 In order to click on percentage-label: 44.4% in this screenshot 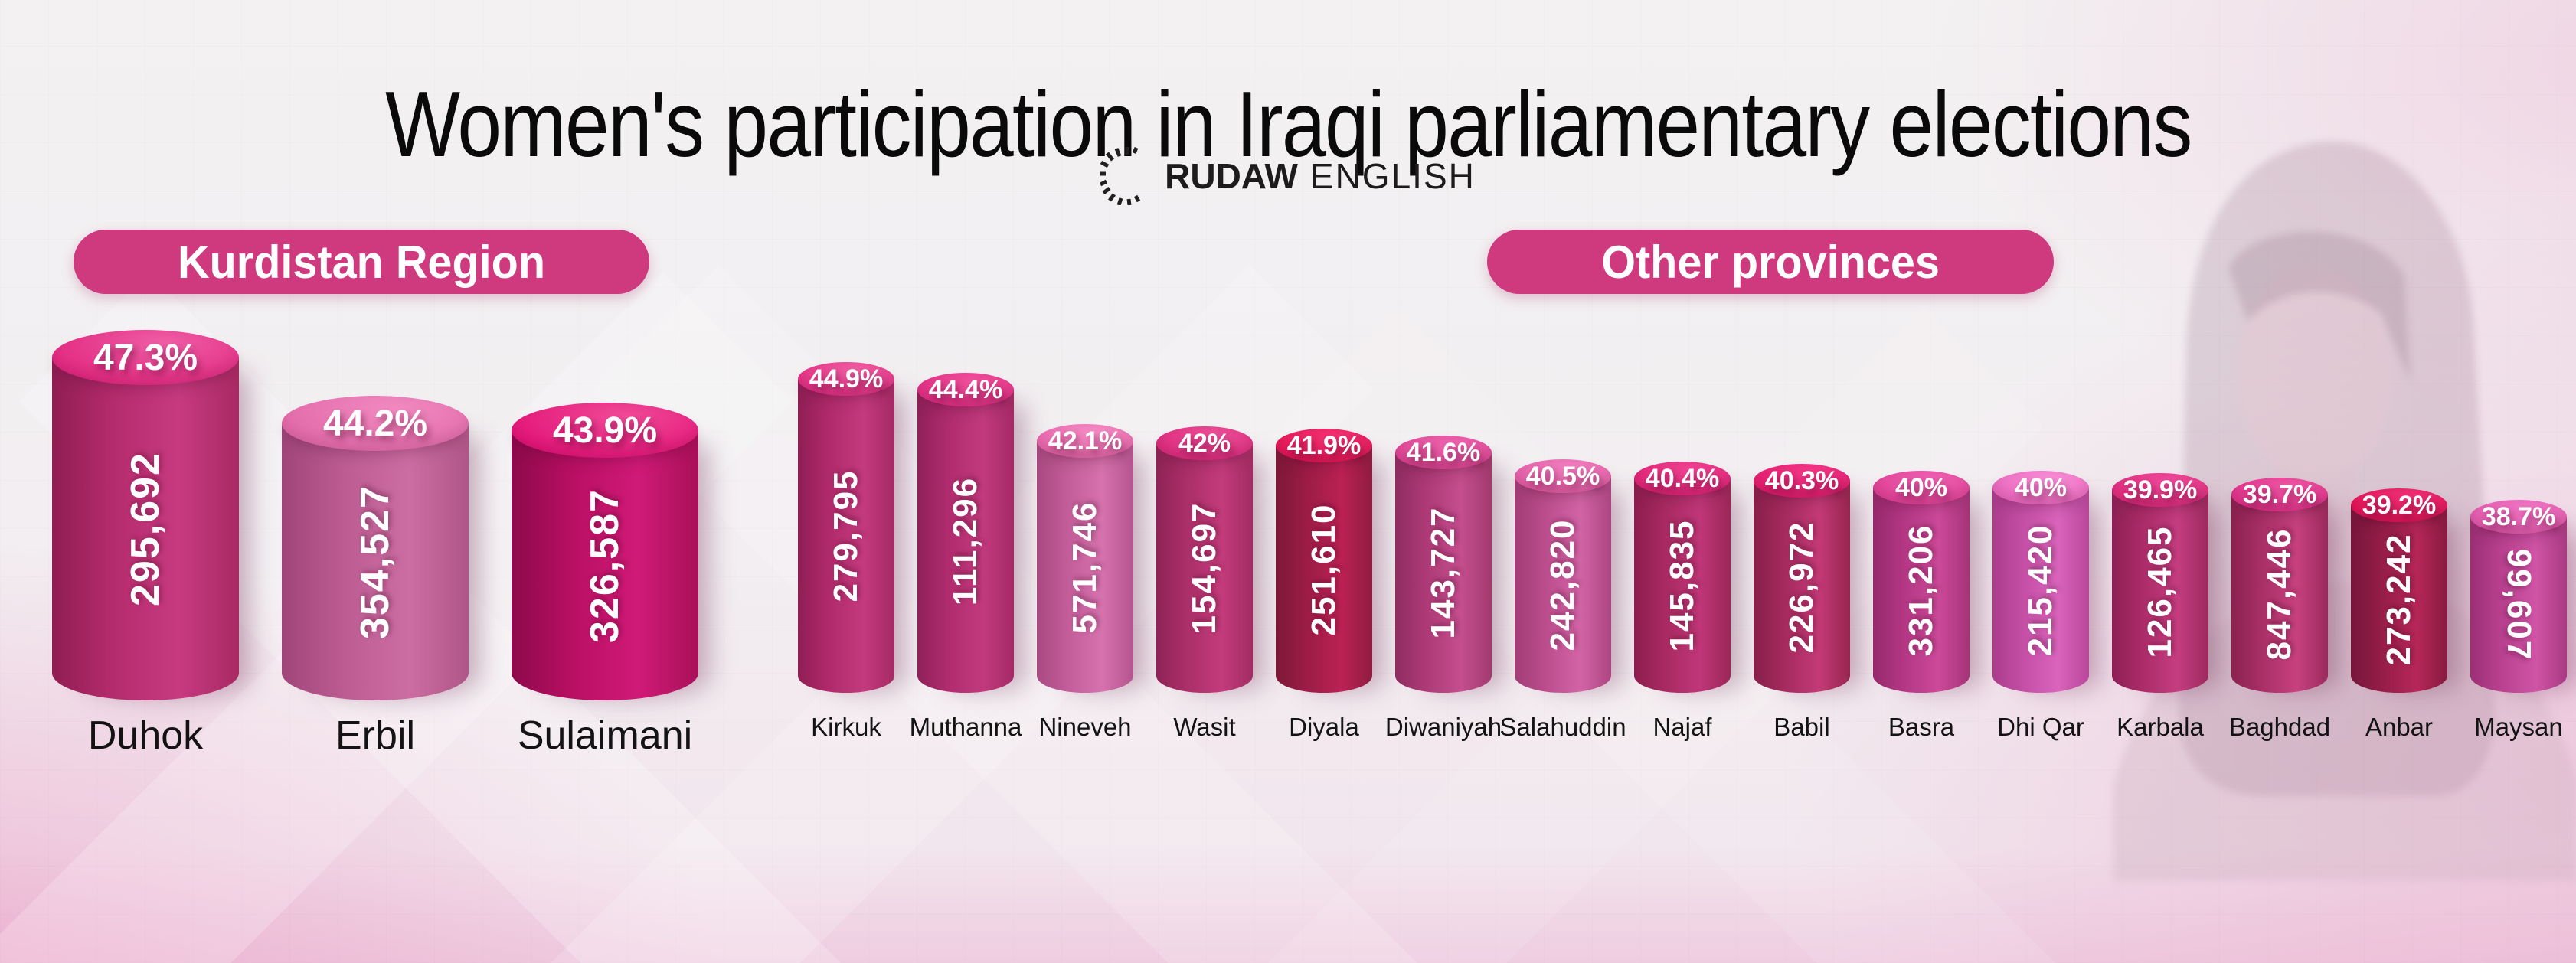, I will do `click(965, 389)`.